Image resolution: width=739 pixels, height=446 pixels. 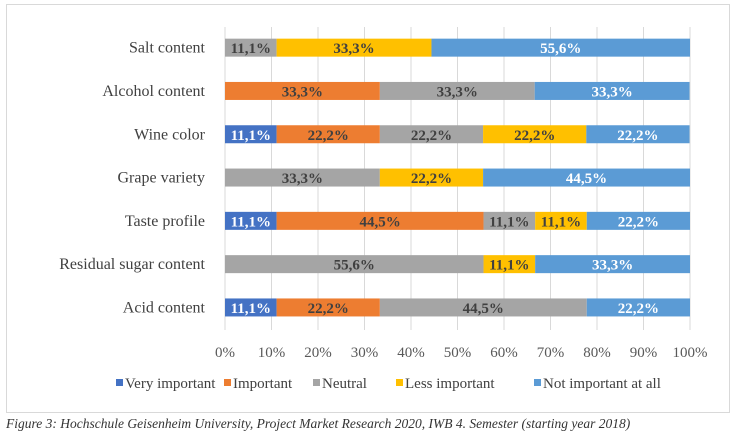 What do you see at coordinates (365, 353) in the screenshot?
I see `x-tick-label: 30%` at bounding box center [365, 353].